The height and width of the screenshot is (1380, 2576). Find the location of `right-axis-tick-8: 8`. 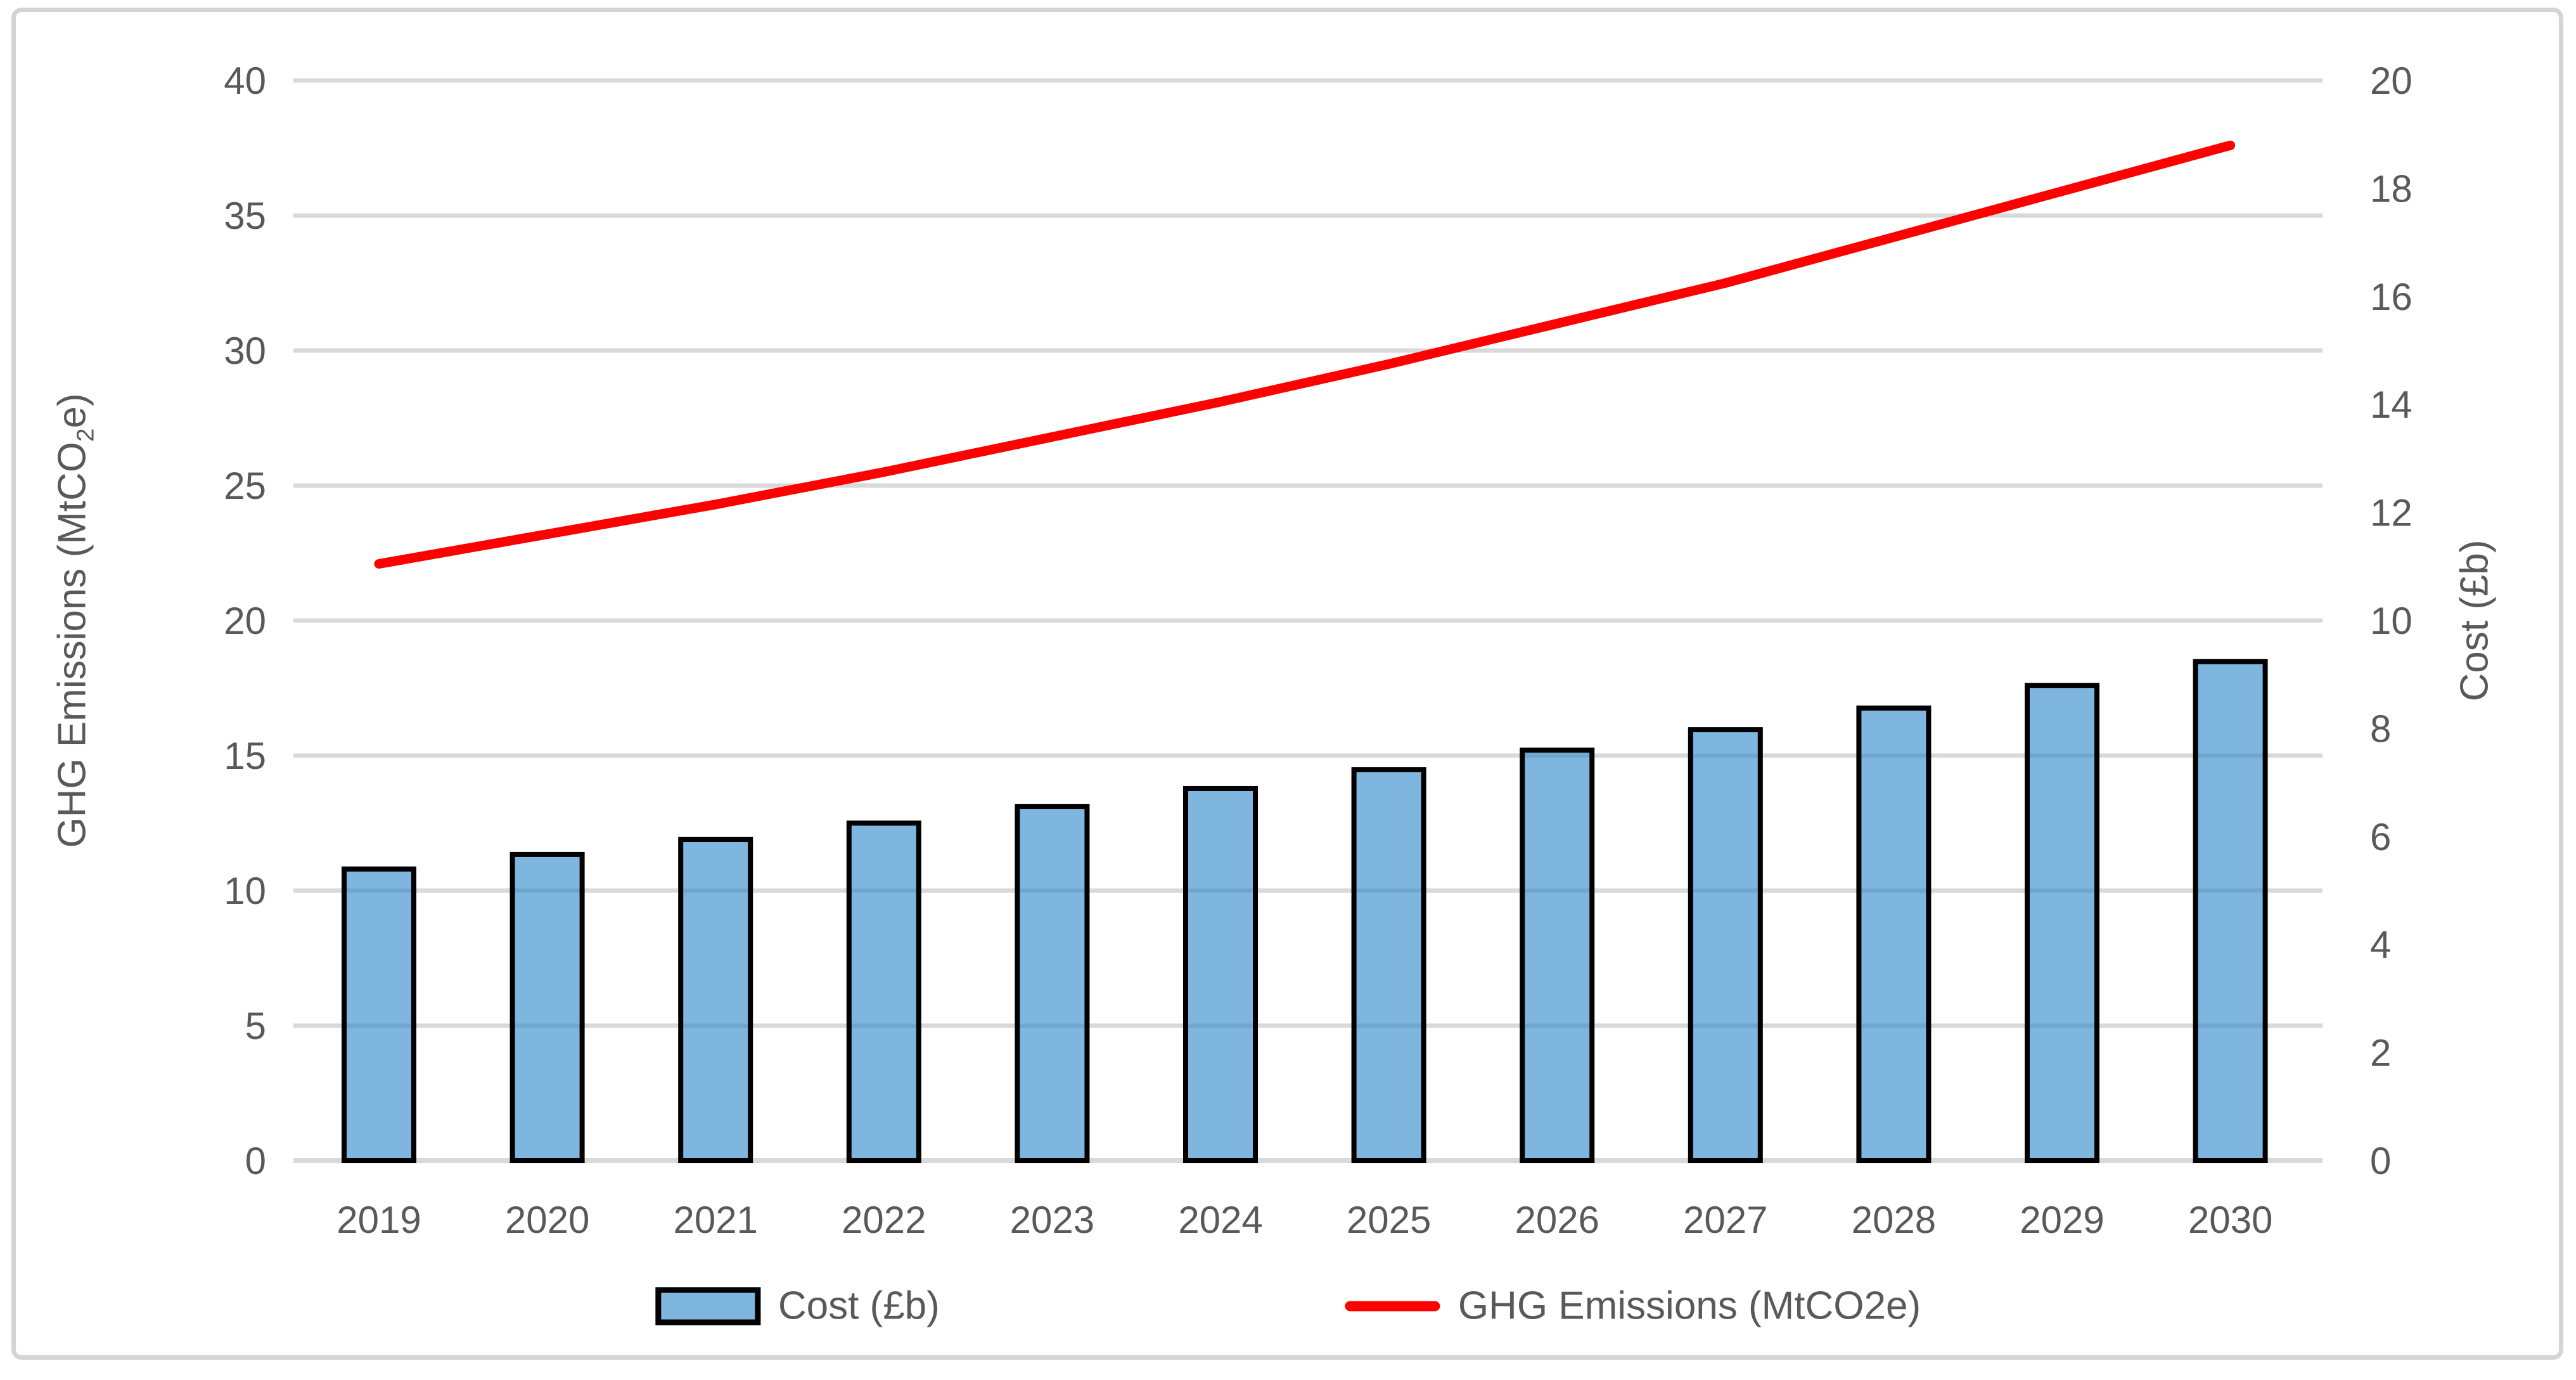

right-axis-tick-8: 8 is located at coordinates (2380, 729).